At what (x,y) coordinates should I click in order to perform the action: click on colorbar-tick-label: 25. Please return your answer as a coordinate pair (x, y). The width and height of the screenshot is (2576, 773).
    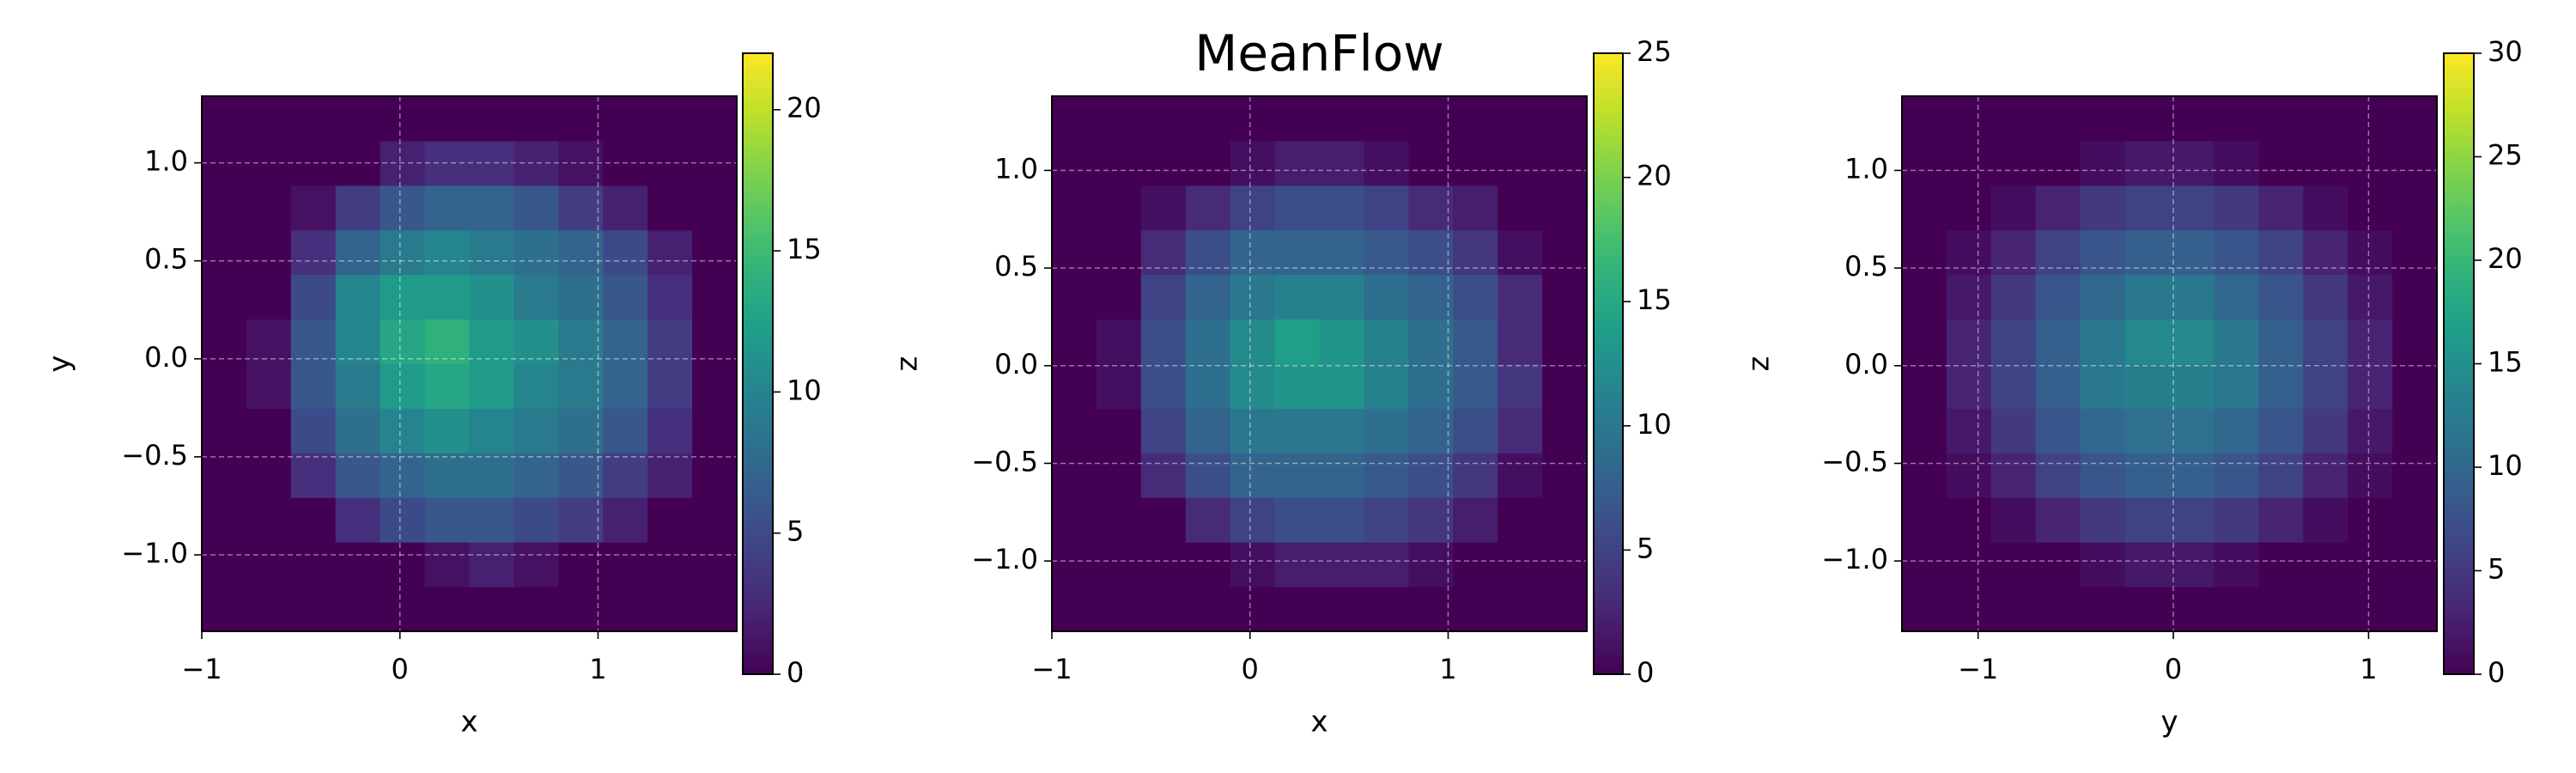
    Looking at the image, I should click on (2506, 155).